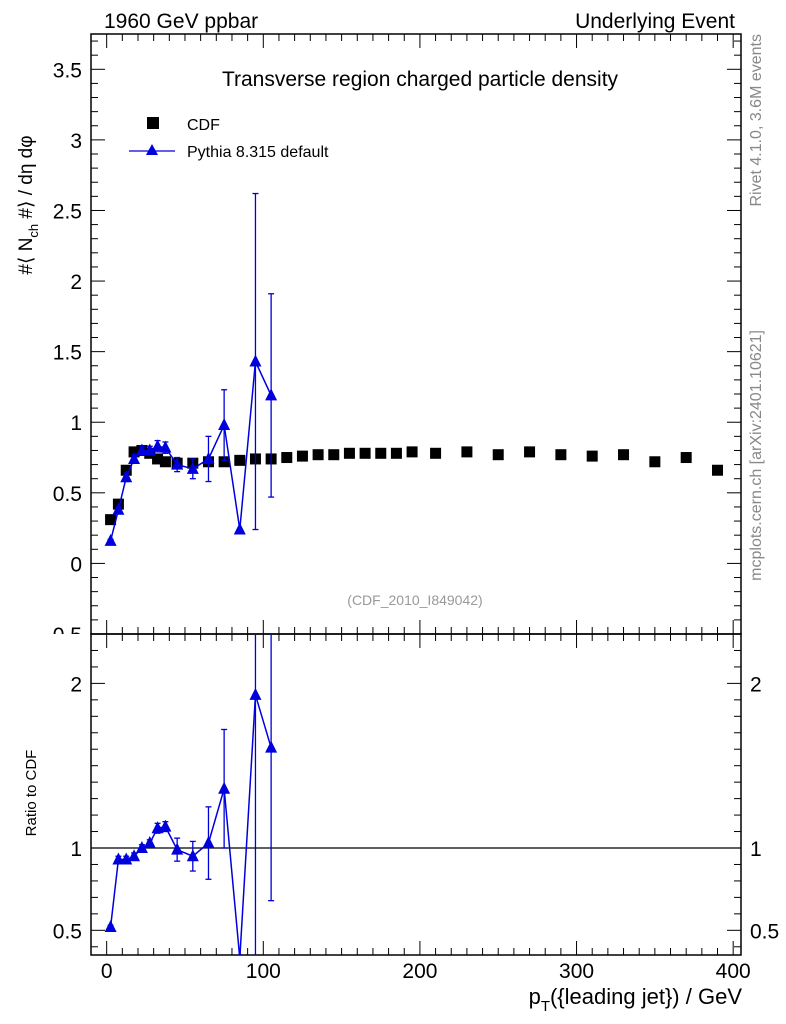 Image resolution: width=786 pixels, height=1024 pixels. I want to click on legend-cdf-label: CDF, so click(203, 125).